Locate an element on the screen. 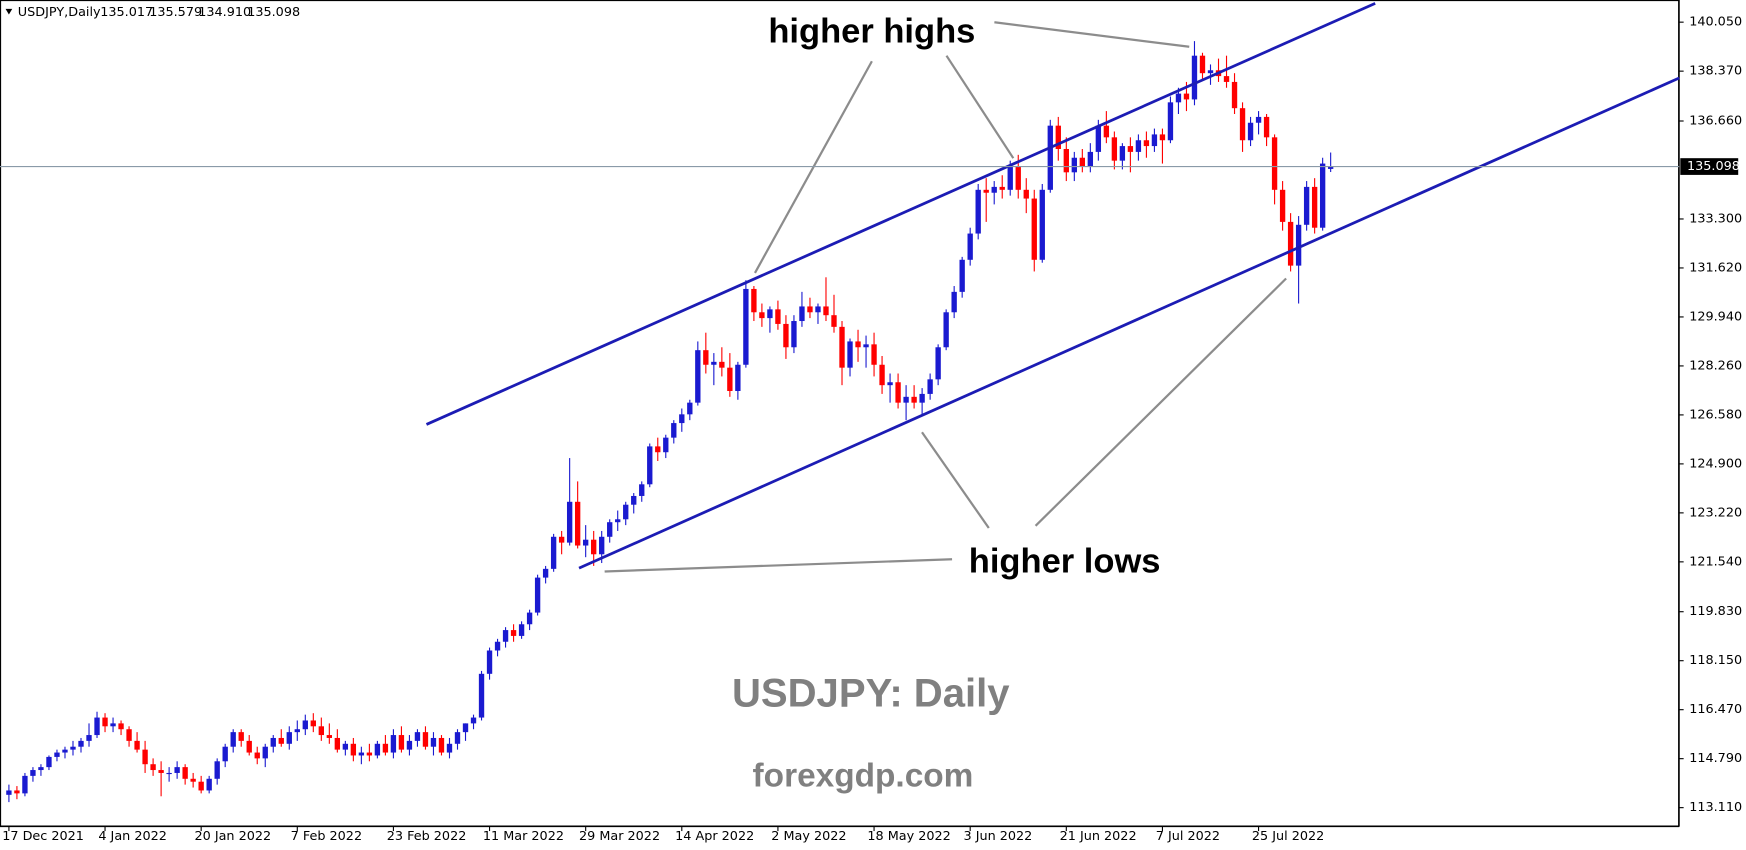 Image resolution: width=1746 pixels, height=850 pixels. y-tick-label: 138.370 is located at coordinates (1715, 71).